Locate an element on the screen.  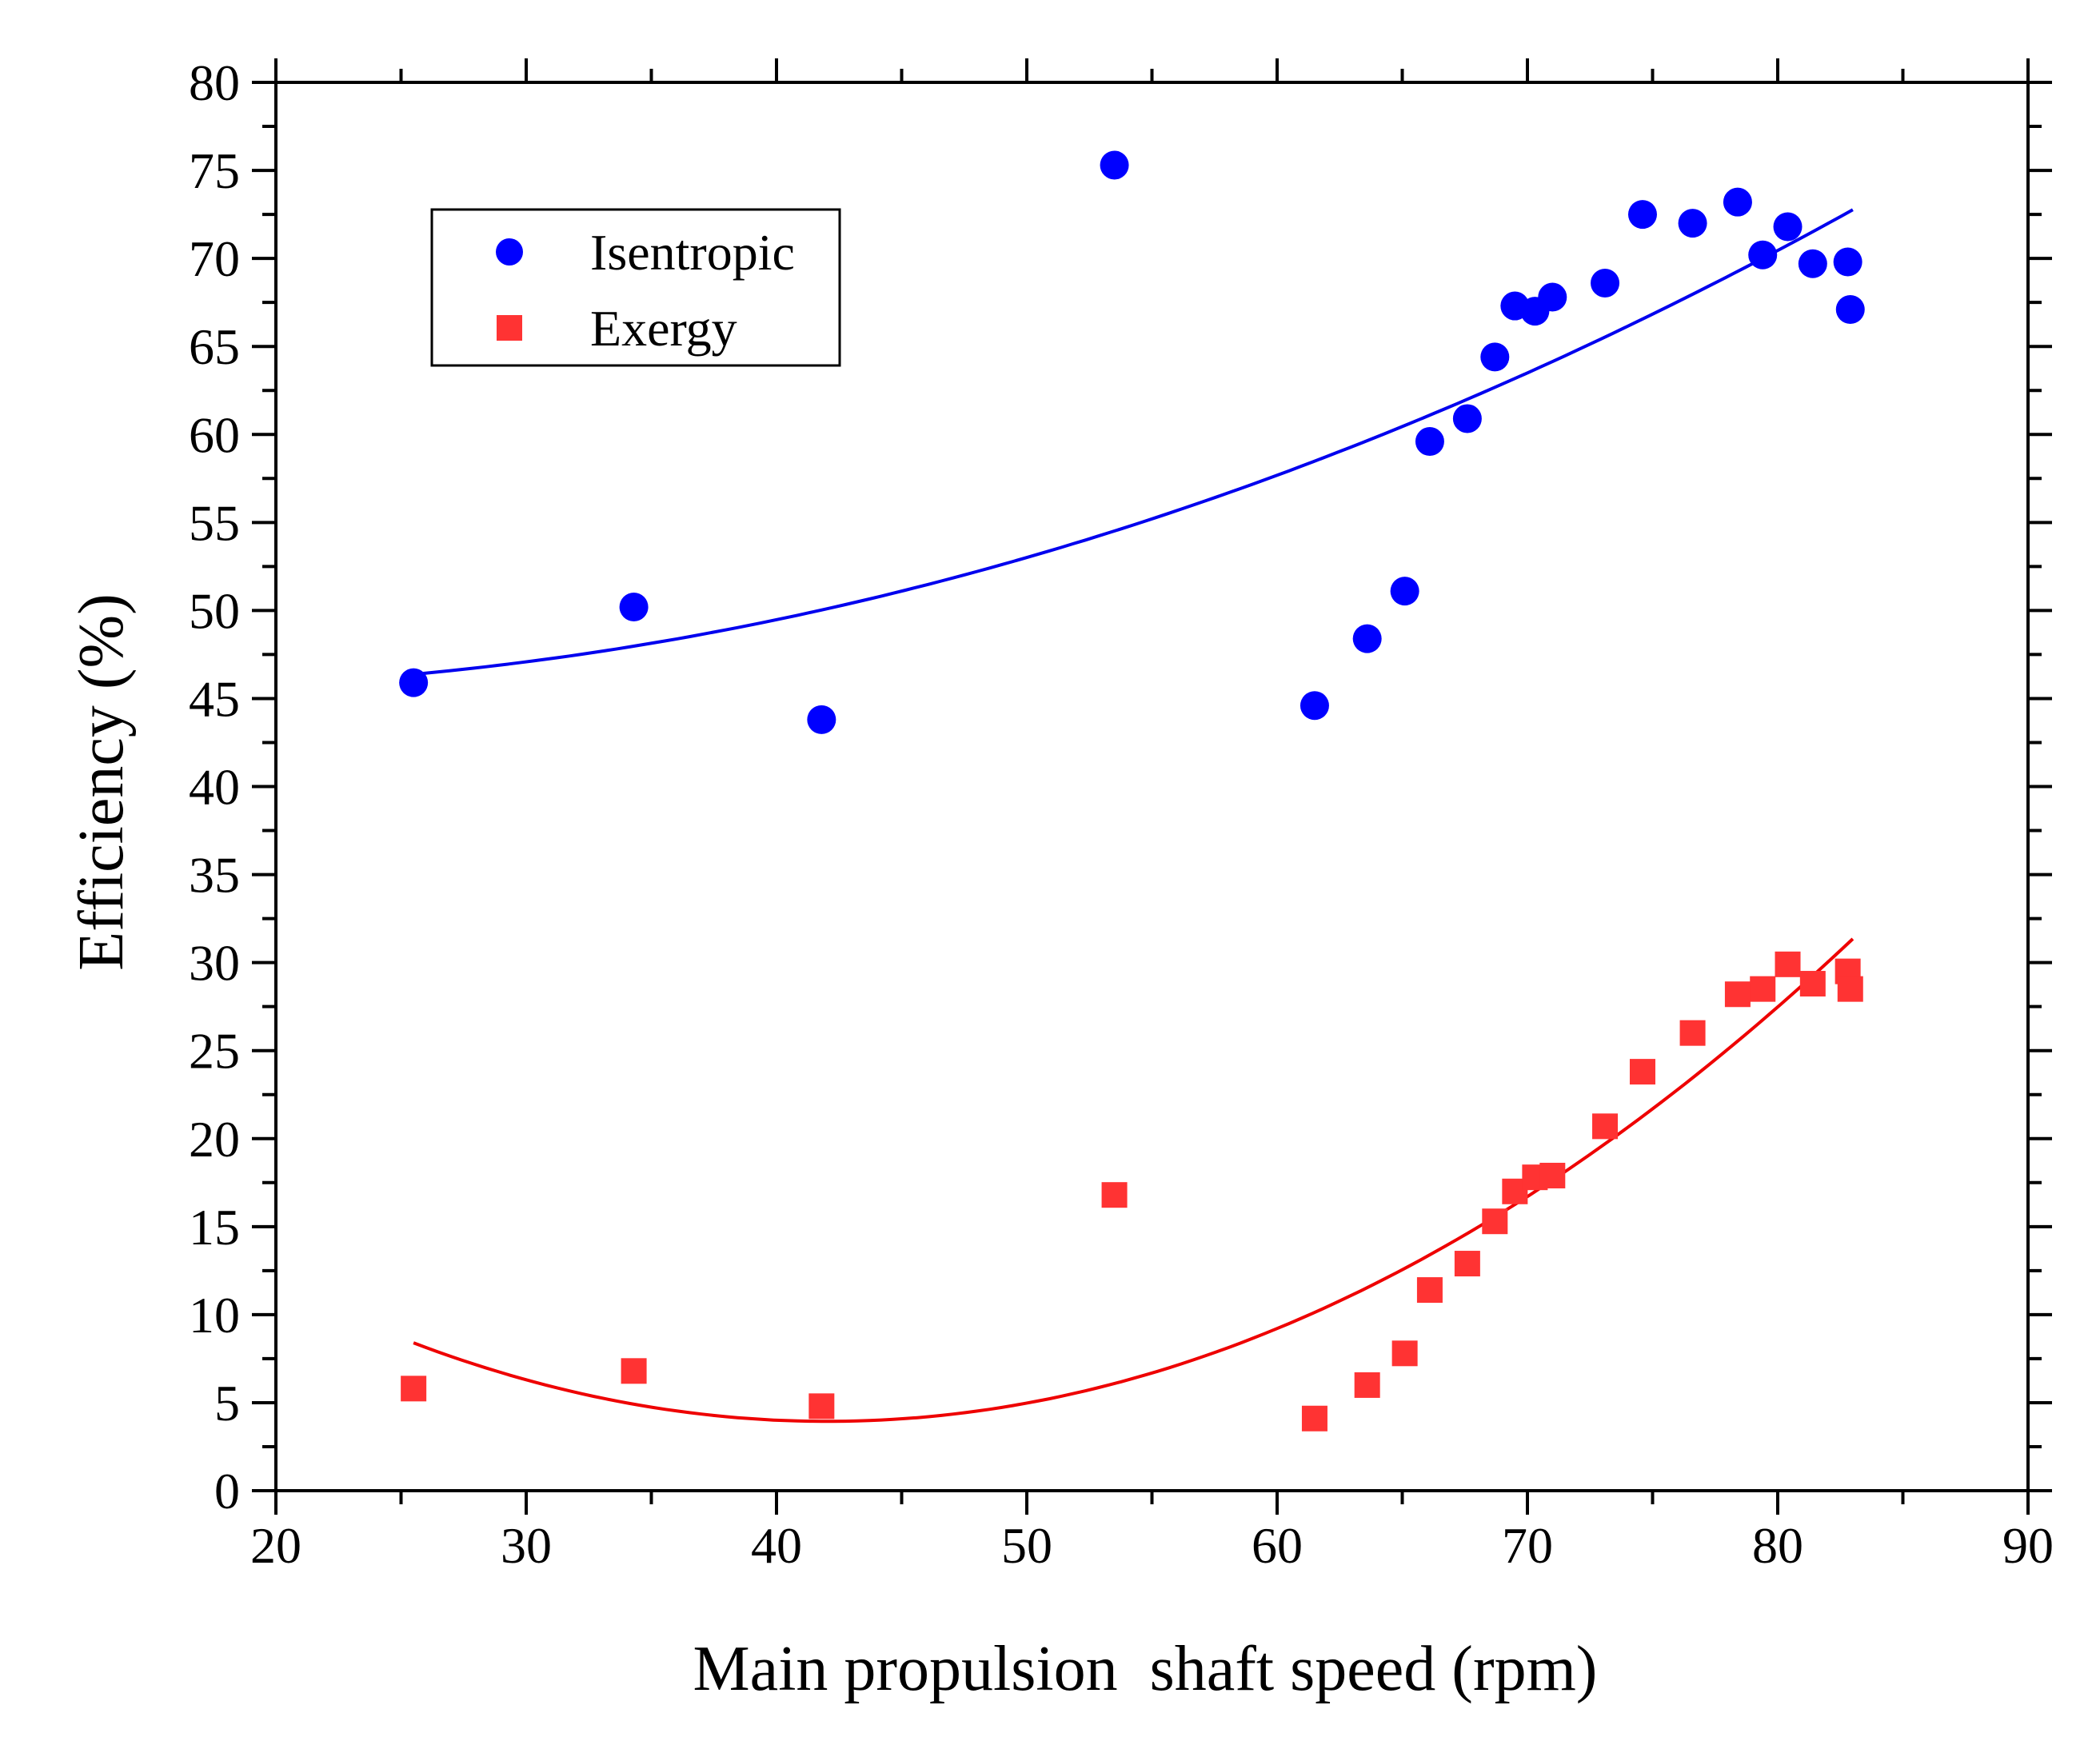
legend-label-exergy: Exergy is located at coordinates (663, 328).